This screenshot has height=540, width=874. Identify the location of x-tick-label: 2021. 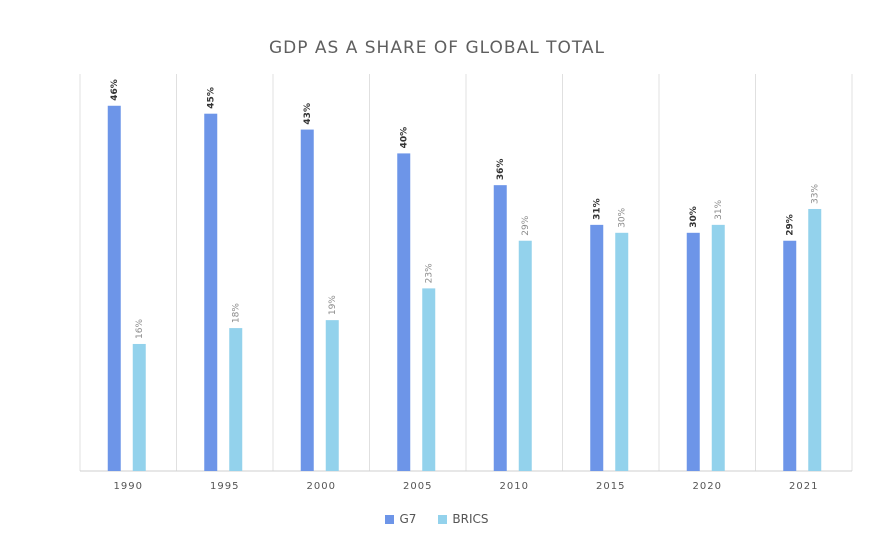
(803, 486).